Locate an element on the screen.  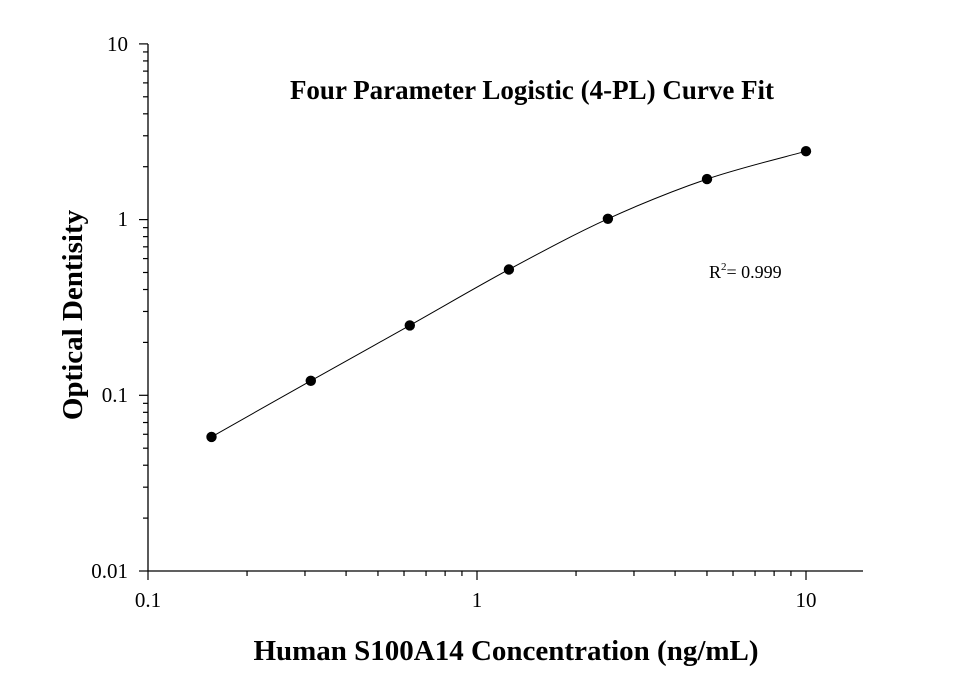
r-squared-symbol: R is located at coordinates (715, 272).